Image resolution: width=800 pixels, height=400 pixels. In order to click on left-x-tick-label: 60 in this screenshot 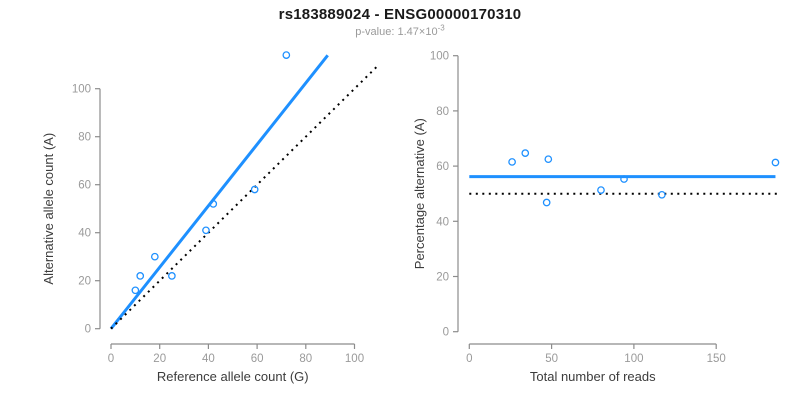, I will do `click(257, 359)`.